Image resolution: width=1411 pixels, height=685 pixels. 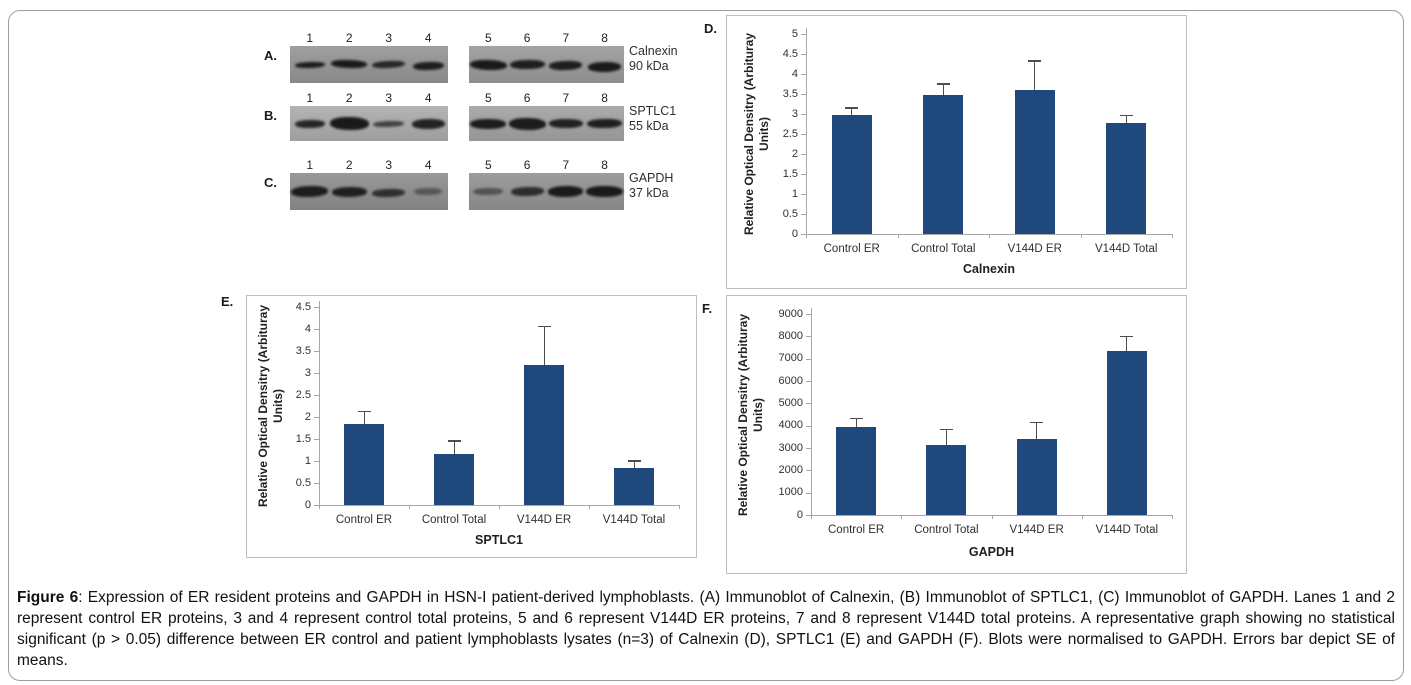 What do you see at coordinates (270, 182) in the screenshot?
I see `panel-letter-C: C.` at bounding box center [270, 182].